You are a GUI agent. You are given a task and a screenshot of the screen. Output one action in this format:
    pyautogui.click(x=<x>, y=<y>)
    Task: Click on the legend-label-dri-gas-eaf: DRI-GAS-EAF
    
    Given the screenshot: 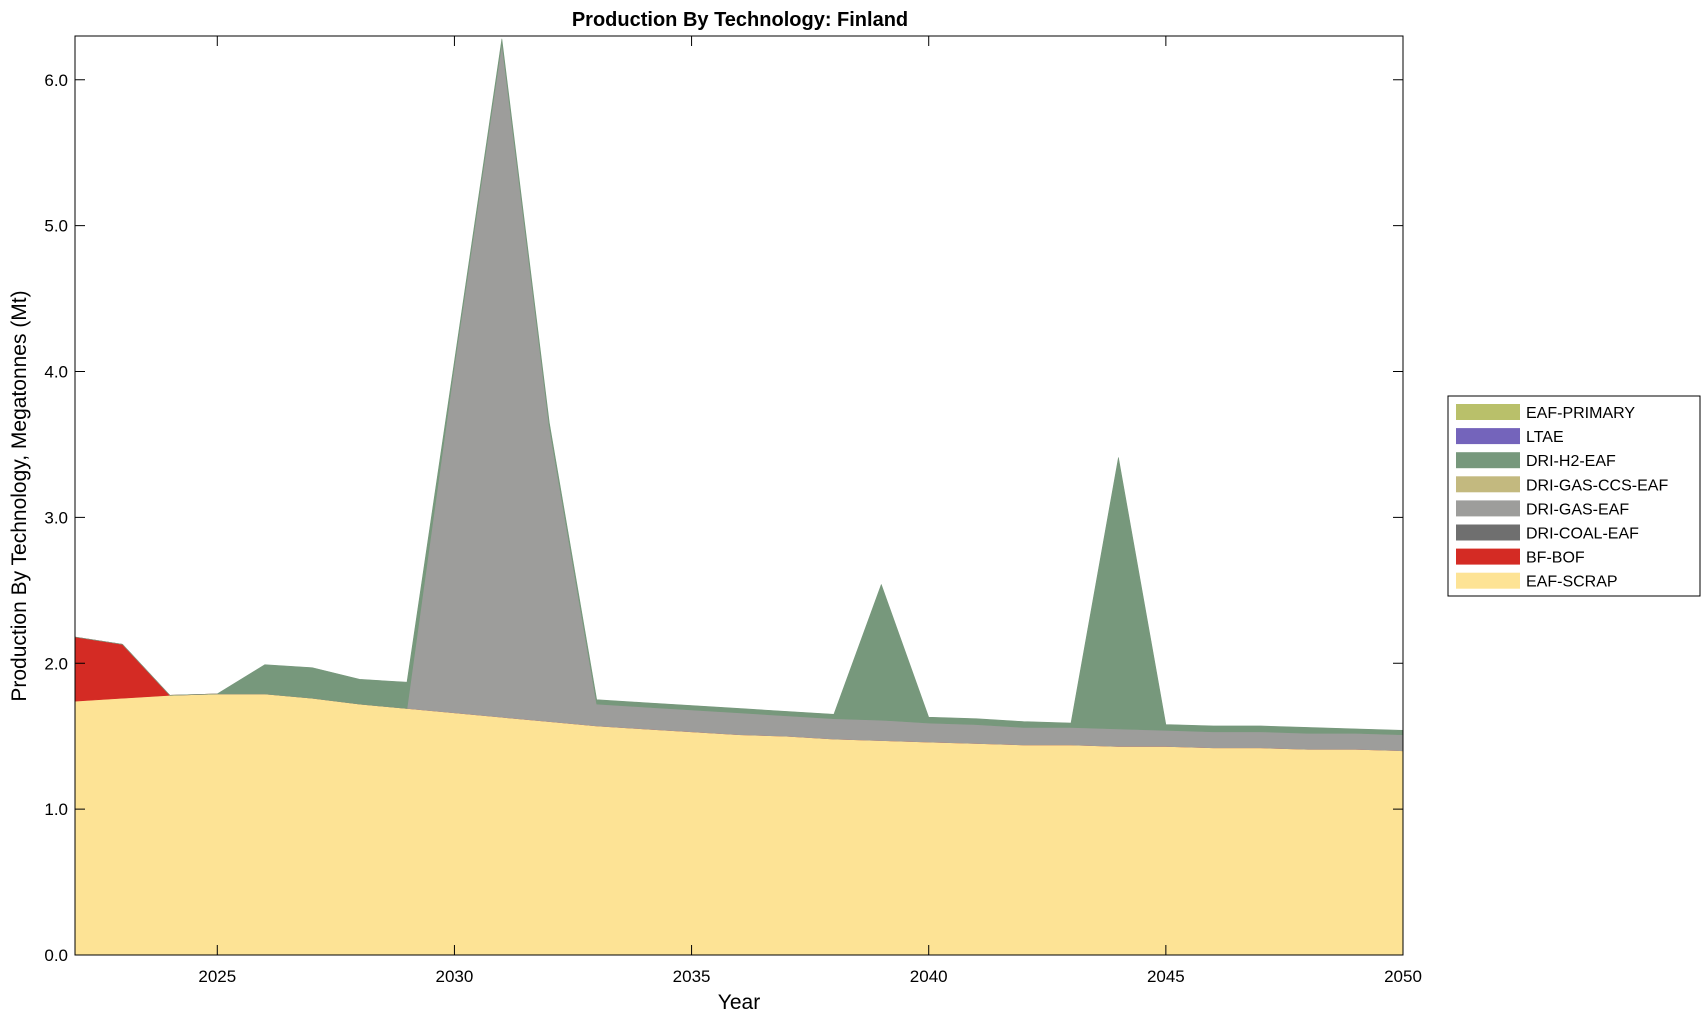 What is the action you would take?
    pyautogui.click(x=1577, y=509)
    